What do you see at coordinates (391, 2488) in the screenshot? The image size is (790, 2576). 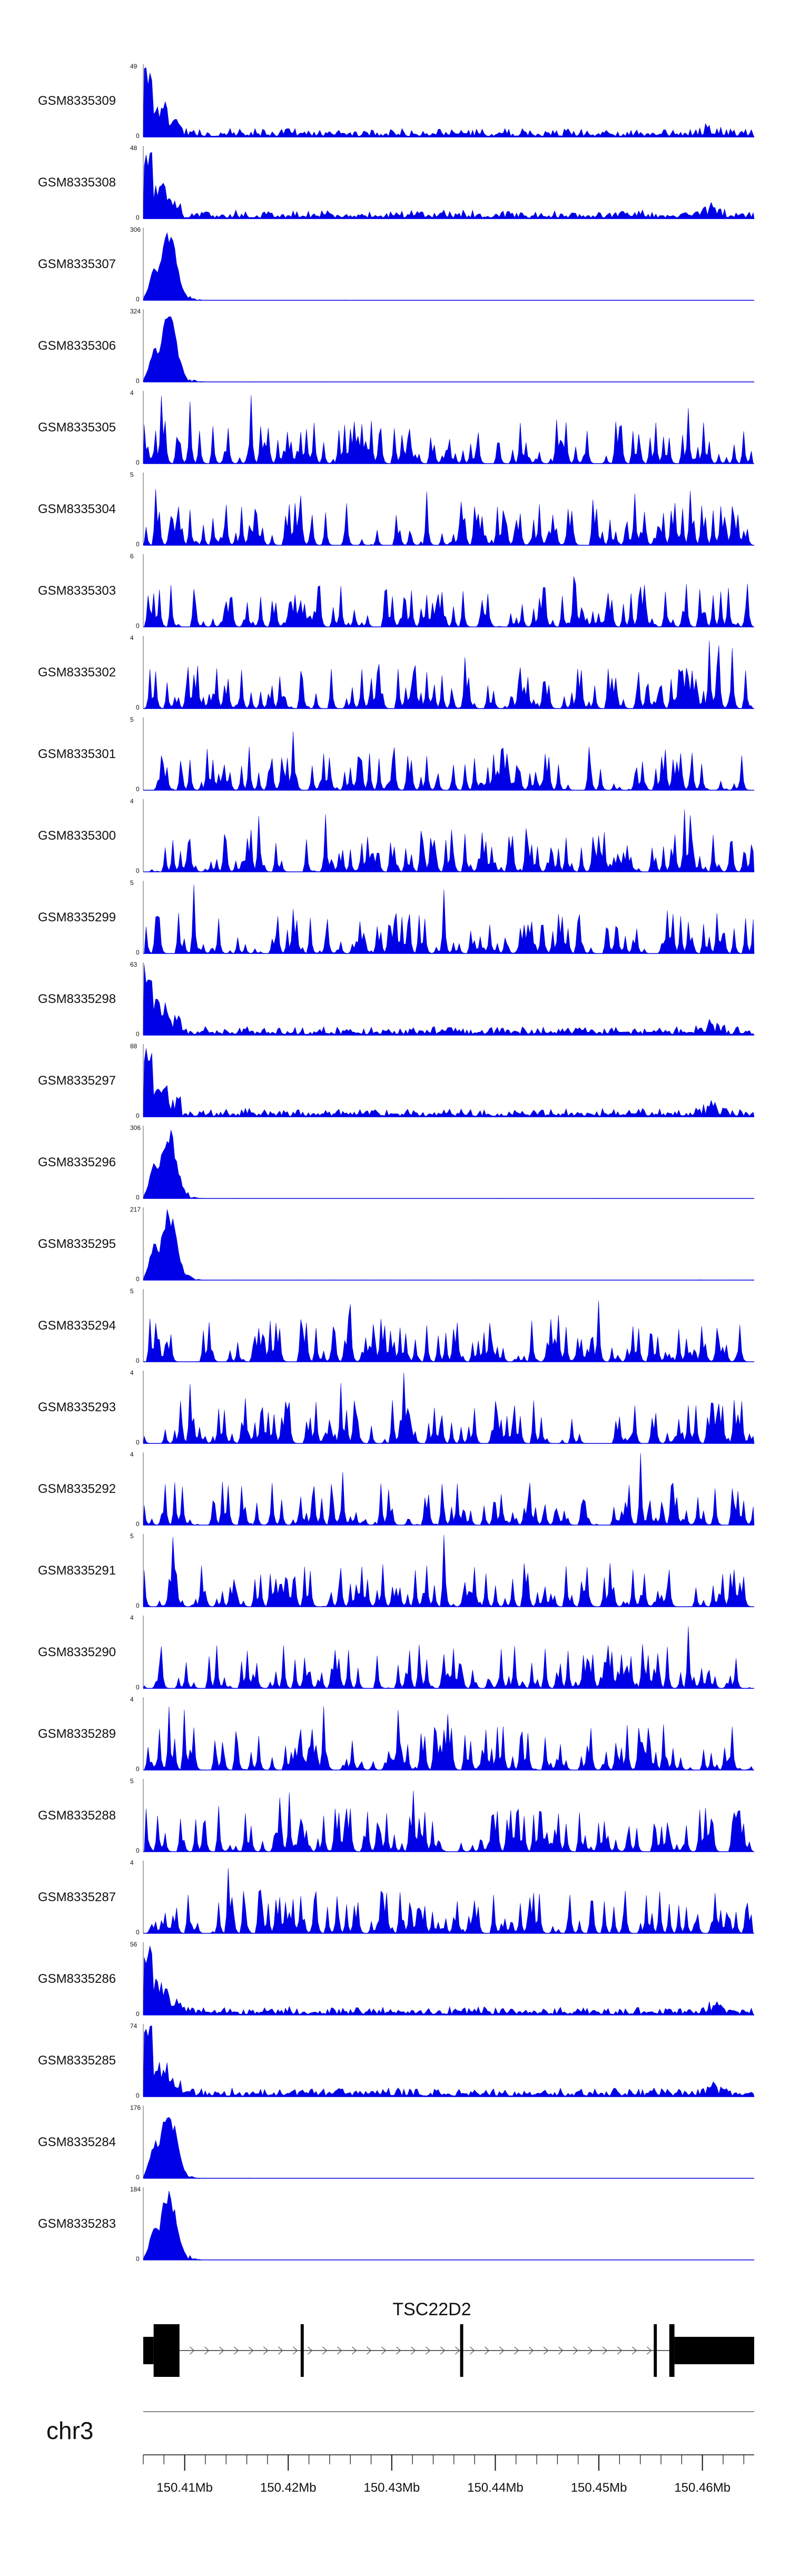 I see `x-tick-label: 150.43Mb` at bounding box center [391, 2488].